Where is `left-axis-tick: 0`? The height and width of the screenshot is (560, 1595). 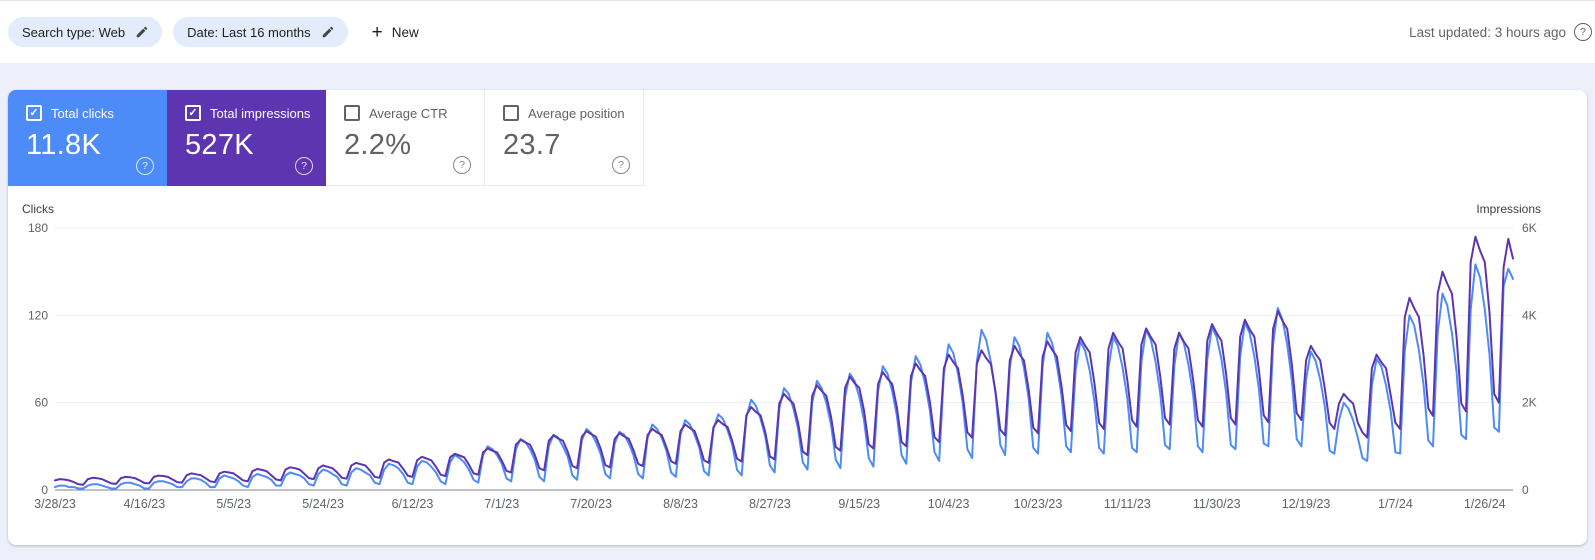 left-axis-tick: 0 is located at coordinates (44, 490).